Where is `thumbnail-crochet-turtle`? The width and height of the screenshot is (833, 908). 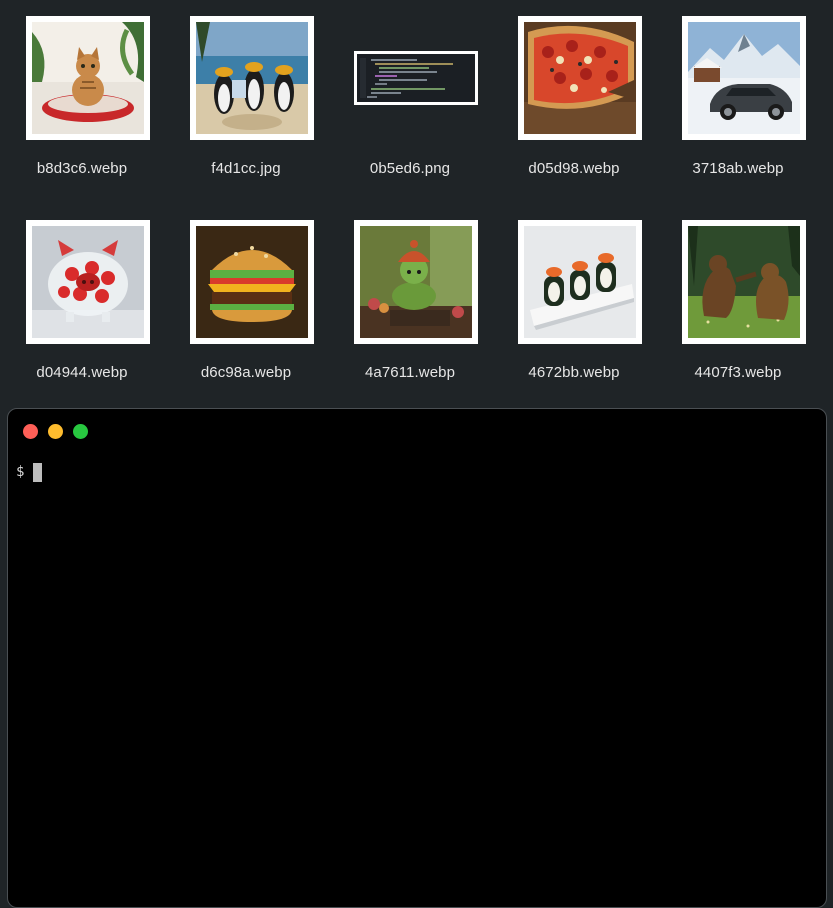
thumbnail-crochet-turtle is located at coordinates (416, 282).